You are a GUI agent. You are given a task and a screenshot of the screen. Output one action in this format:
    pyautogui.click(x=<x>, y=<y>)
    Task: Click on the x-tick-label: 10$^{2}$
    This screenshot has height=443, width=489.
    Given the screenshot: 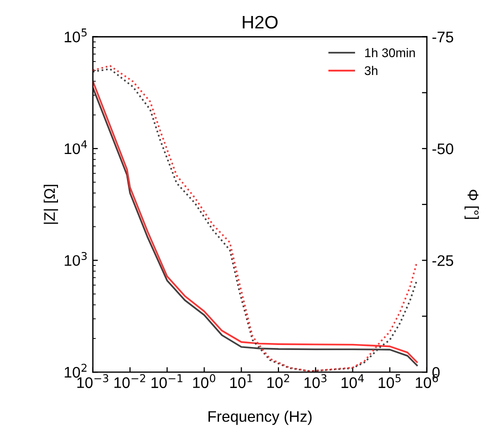 What is the action you would take?
    pyautogui.click(x=278, y=381)
    